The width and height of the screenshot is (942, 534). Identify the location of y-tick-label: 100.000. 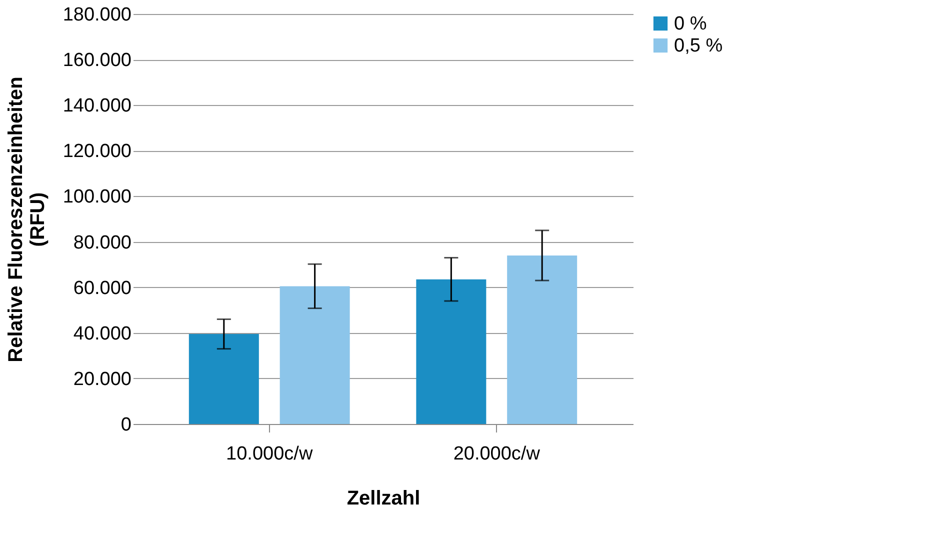
(97, 197).